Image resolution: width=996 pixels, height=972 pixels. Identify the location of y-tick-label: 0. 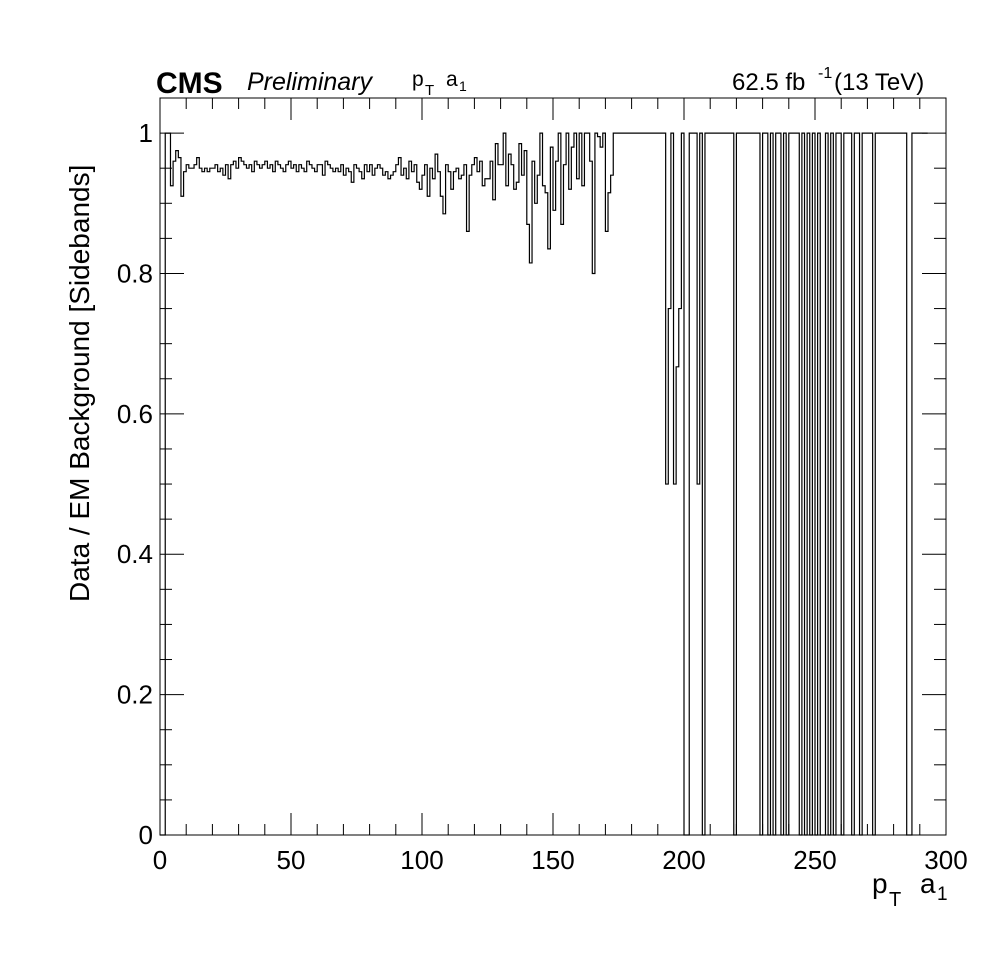
(146, 835).